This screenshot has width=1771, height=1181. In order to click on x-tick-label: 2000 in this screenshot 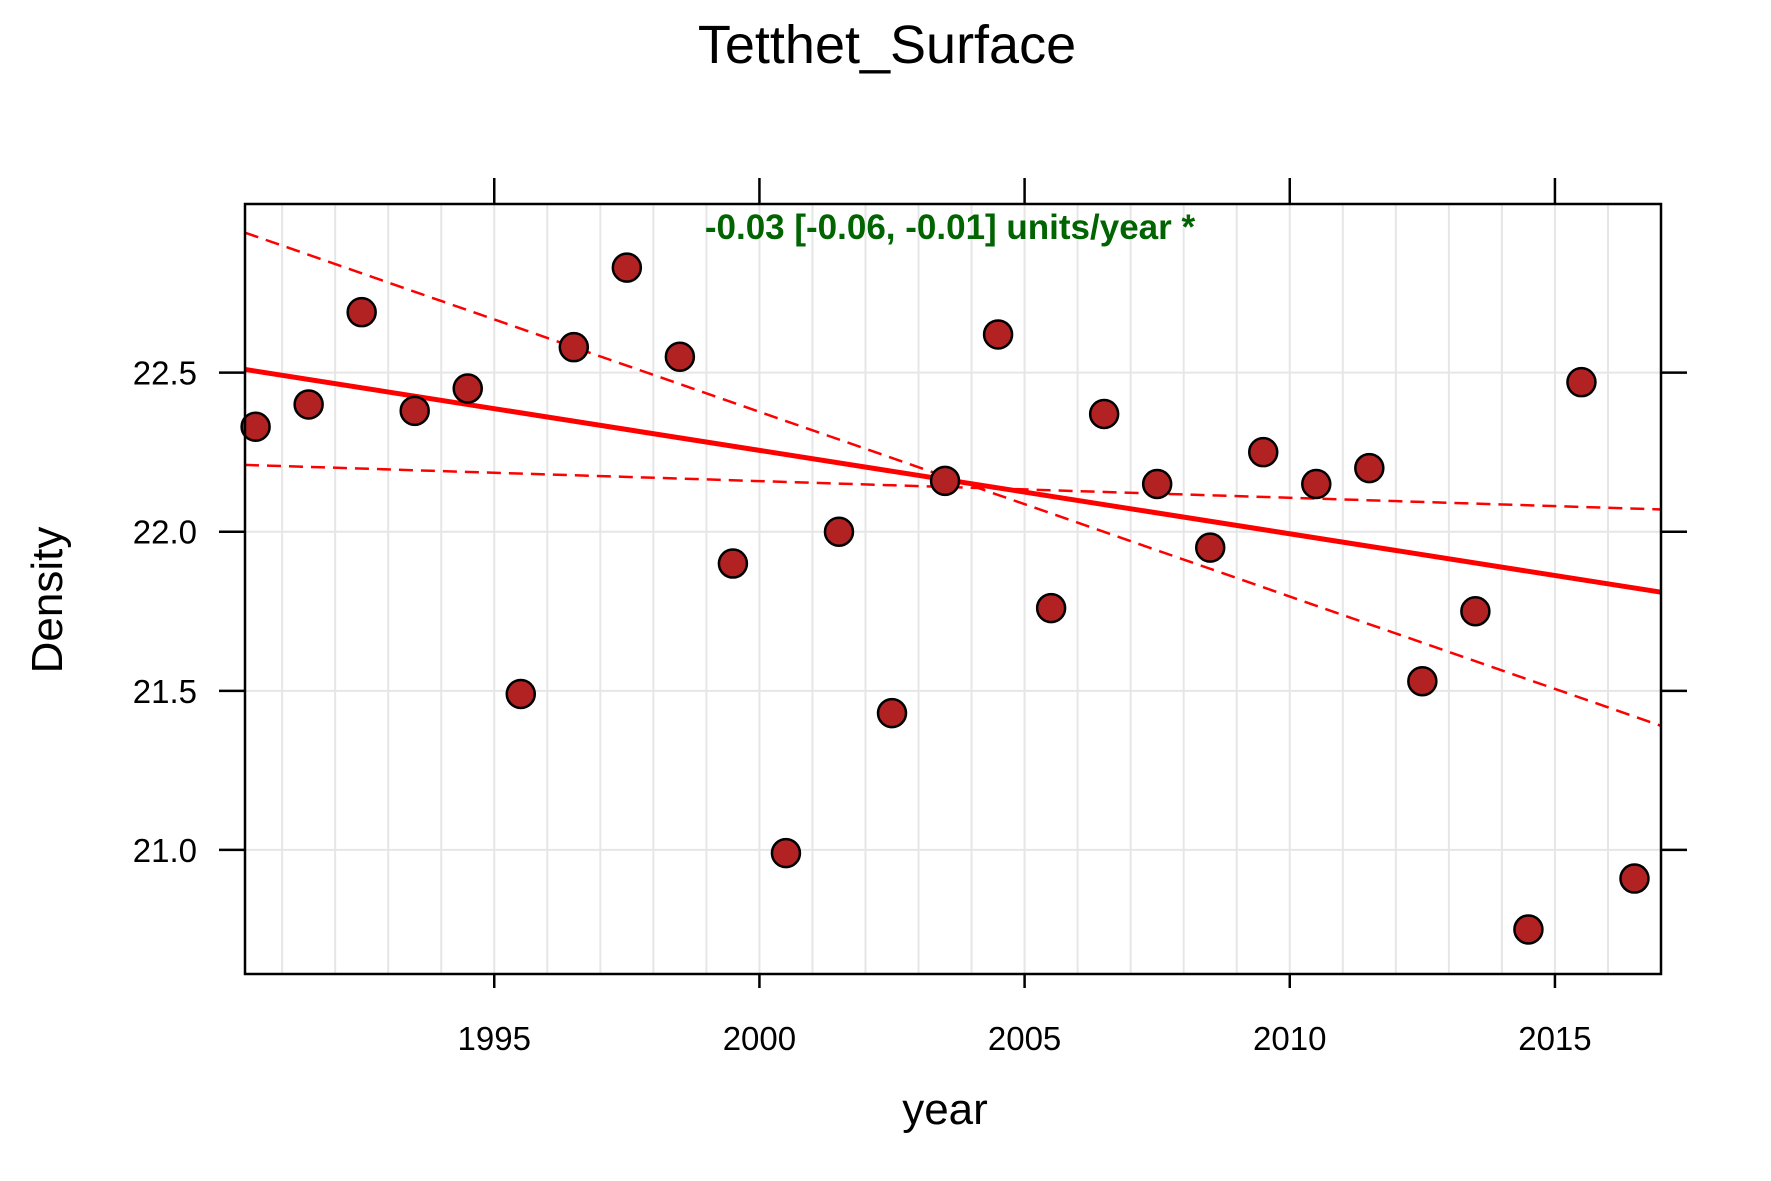, I will do `click(759, 1038)`.